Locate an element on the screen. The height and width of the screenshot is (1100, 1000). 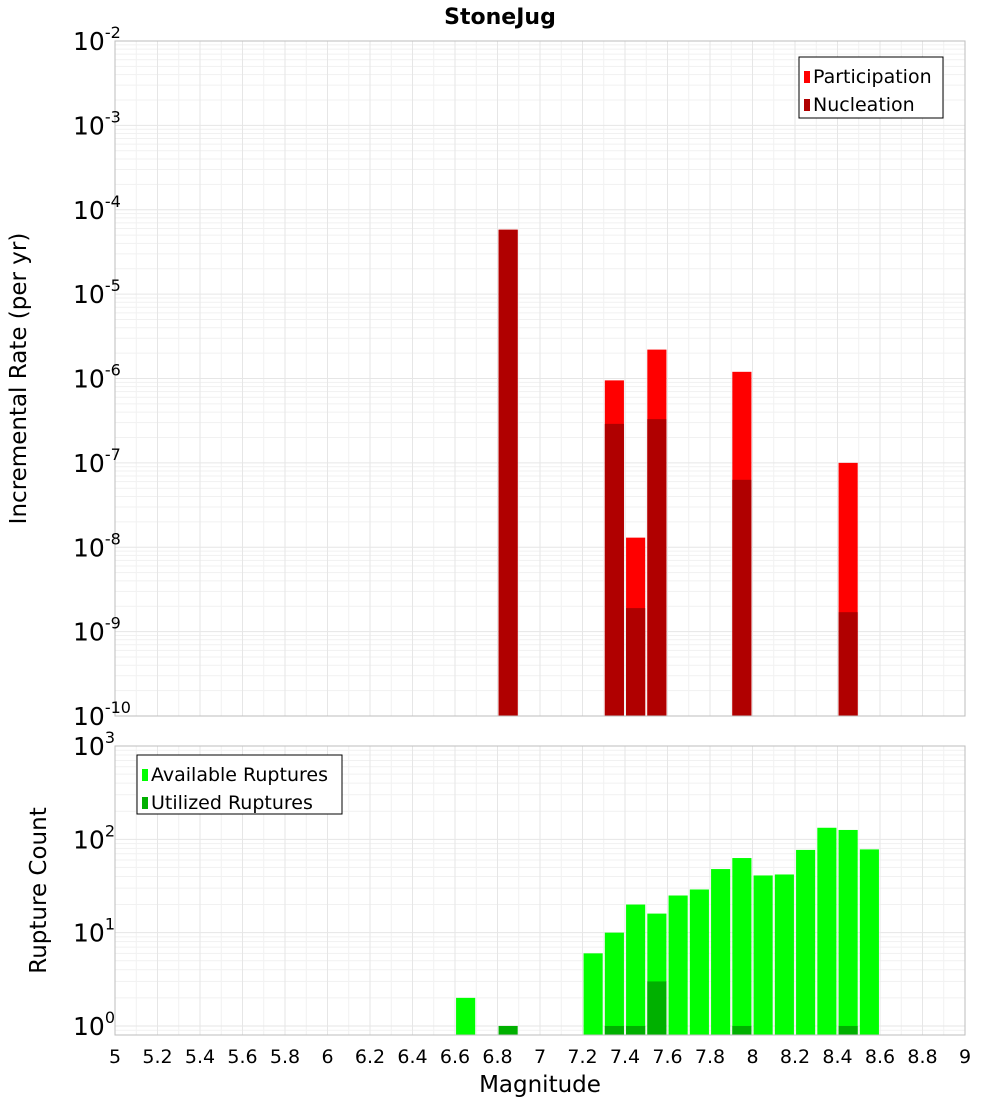
y-tick-label: 10² is located at coordinates (94, 837).